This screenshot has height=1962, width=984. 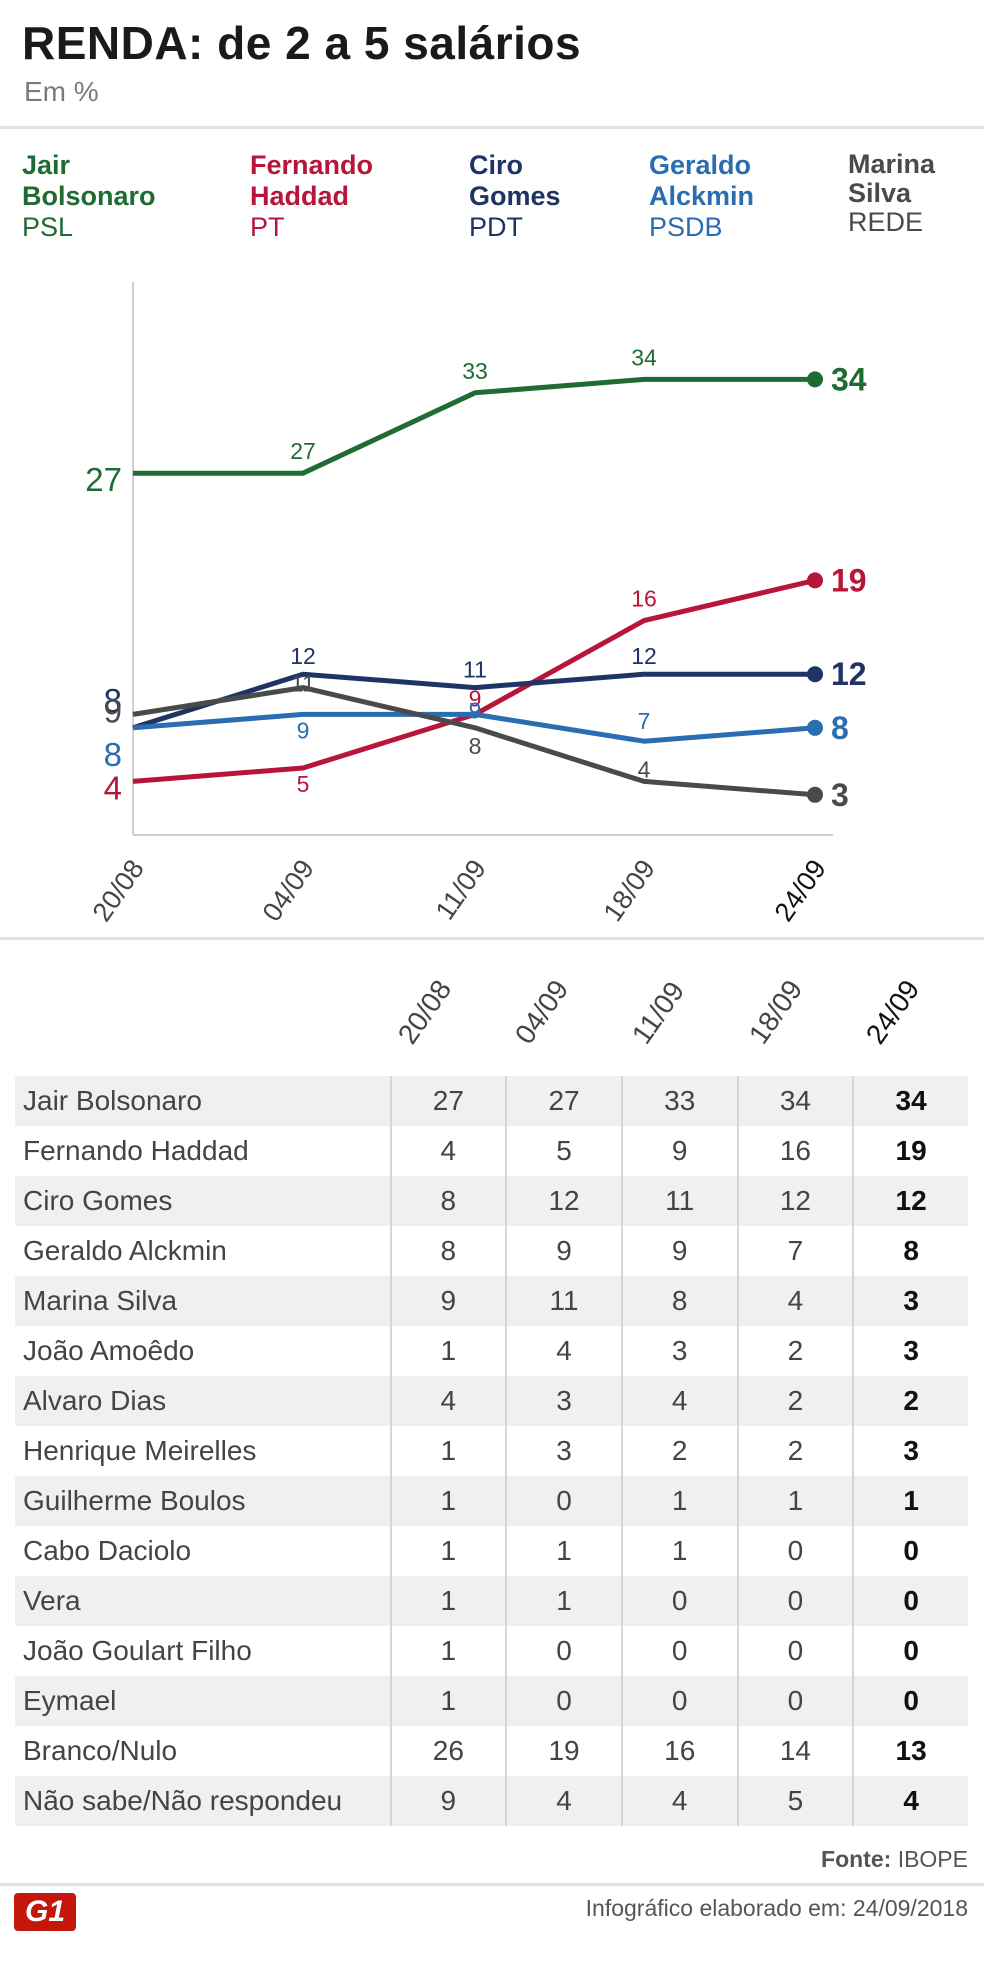 I want to click on end-value-label: 8, so click(x=840, y=728).